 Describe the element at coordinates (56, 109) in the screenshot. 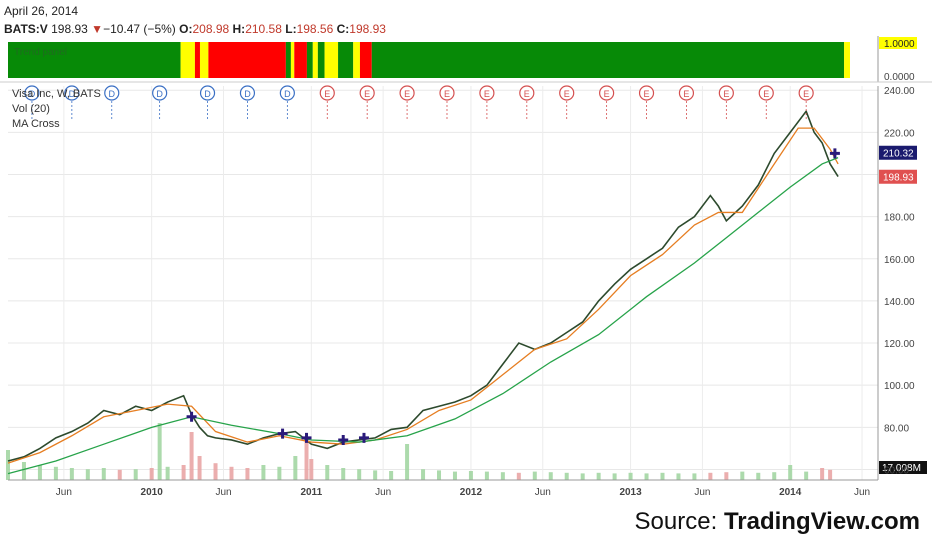

I see `chart-legend: Visa Inc, W, BATS Vol (20) MA Cross` at that location.